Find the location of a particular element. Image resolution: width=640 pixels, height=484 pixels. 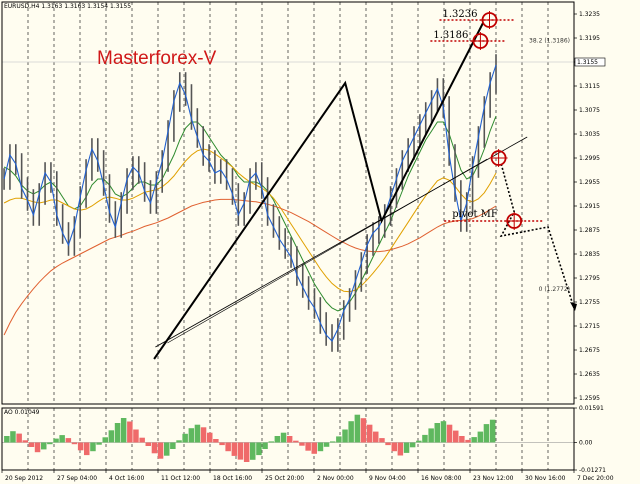

y-tick-label: 1.2715 is located at coordinates (589, 326).